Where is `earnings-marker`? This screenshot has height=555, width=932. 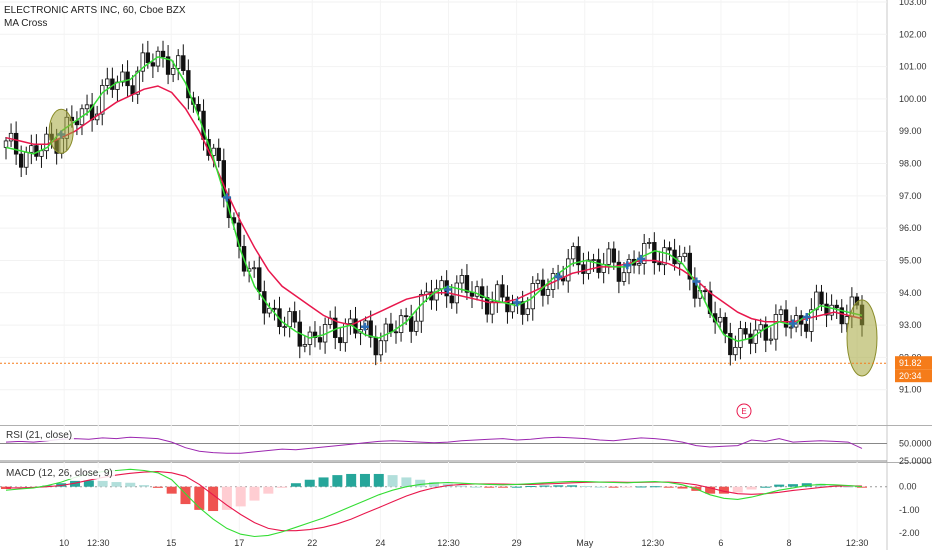
earnings-marker is located at coordinates (744, 411).